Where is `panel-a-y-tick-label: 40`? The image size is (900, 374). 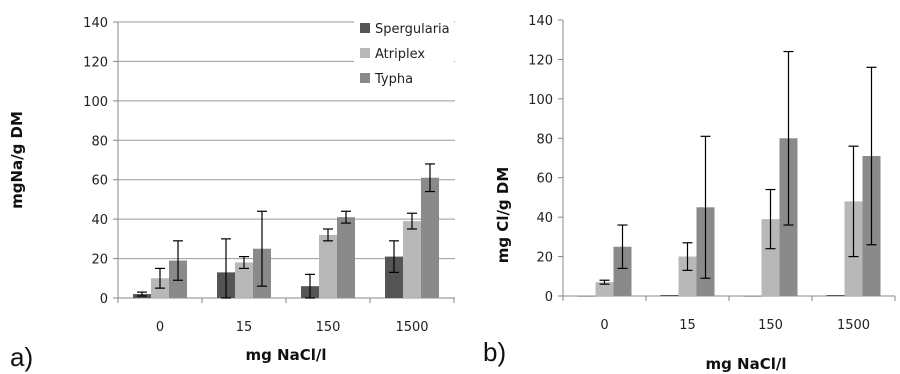
panel-a-y-tick-label: 40 is located at coordinates (99, 220).